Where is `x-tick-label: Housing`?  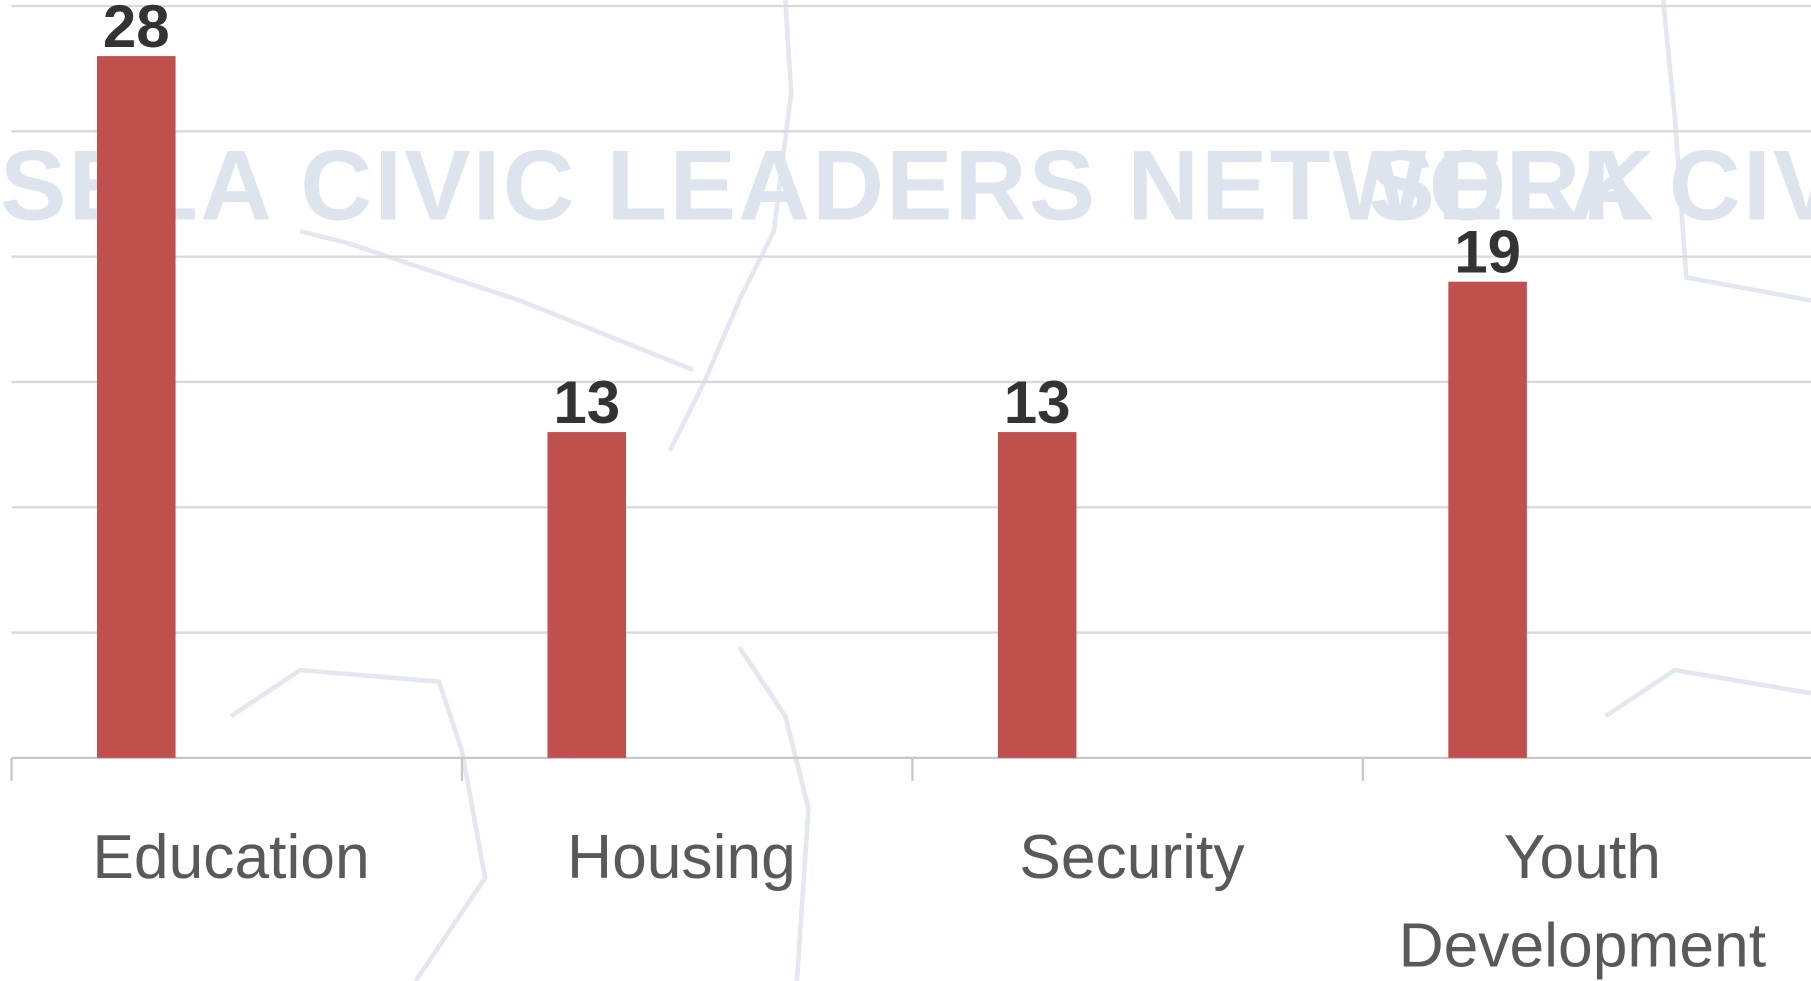
x-tick-label: Housing is located at coordinates (681, 857).